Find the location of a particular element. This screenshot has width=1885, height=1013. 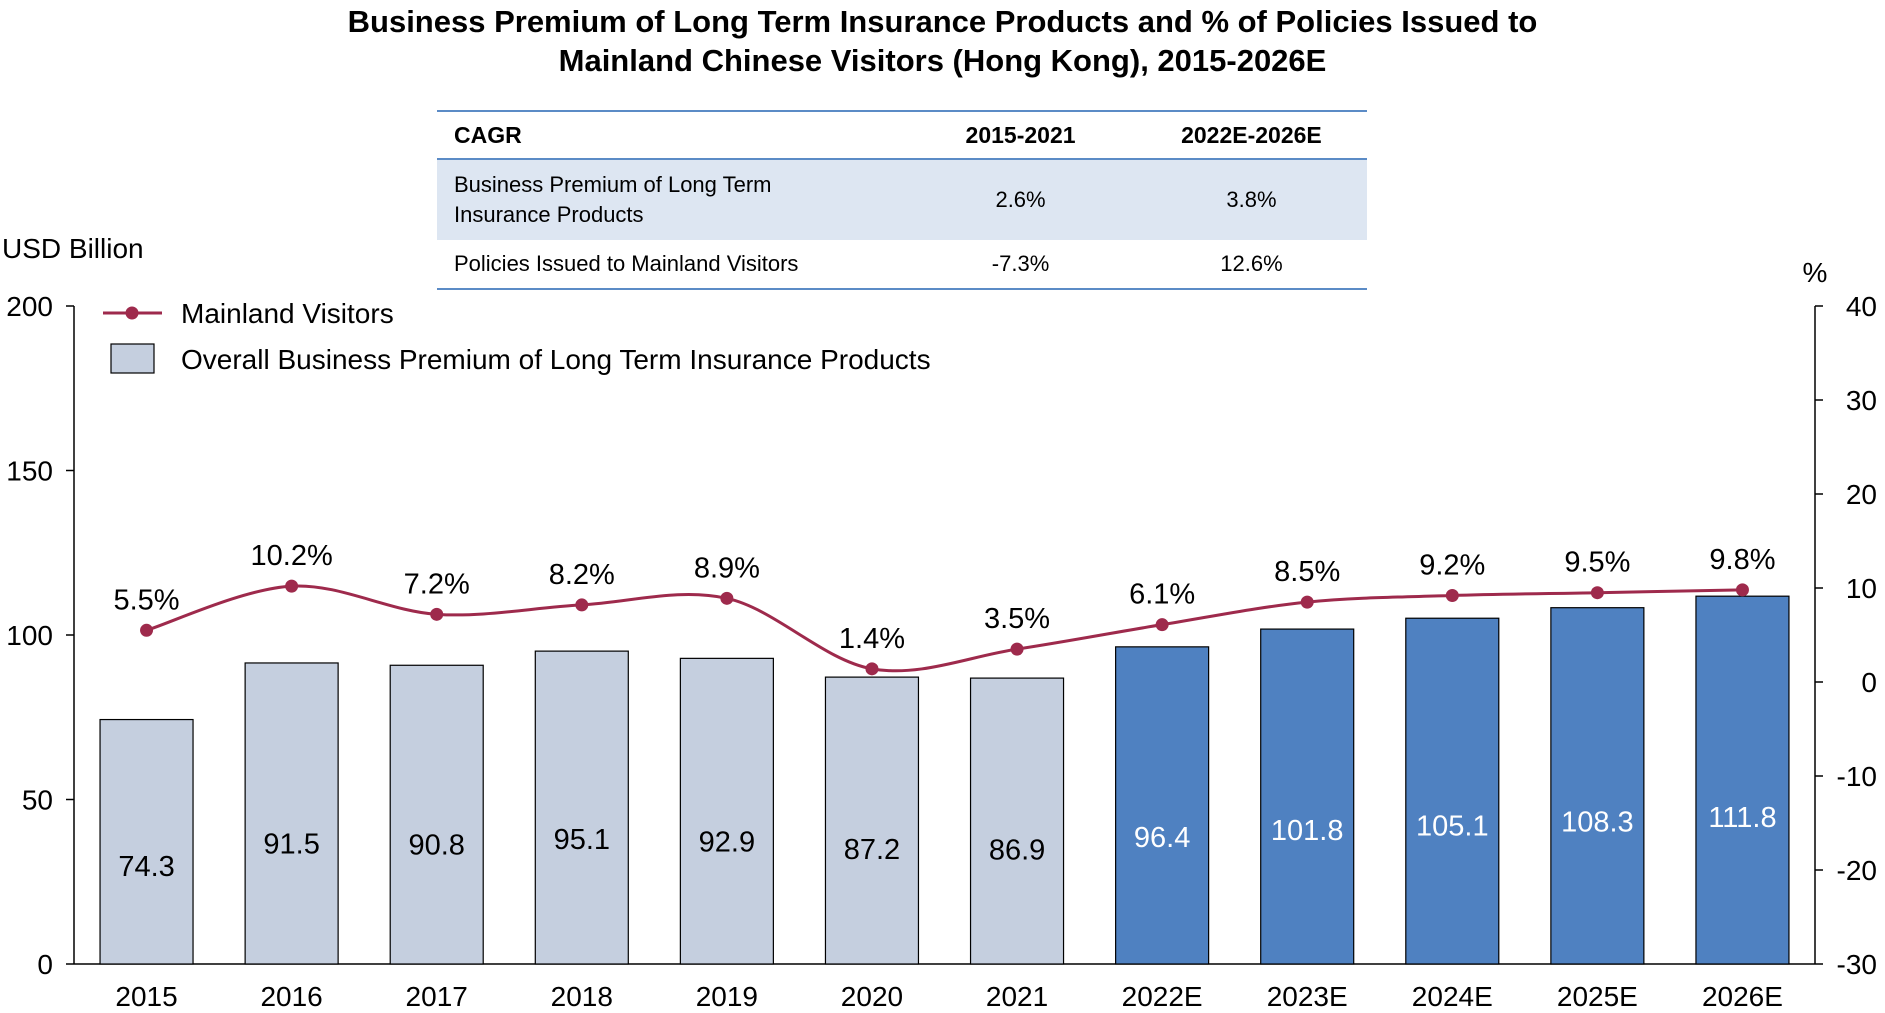

x-tick-label: 2016 is located at coordinates (291, 996).